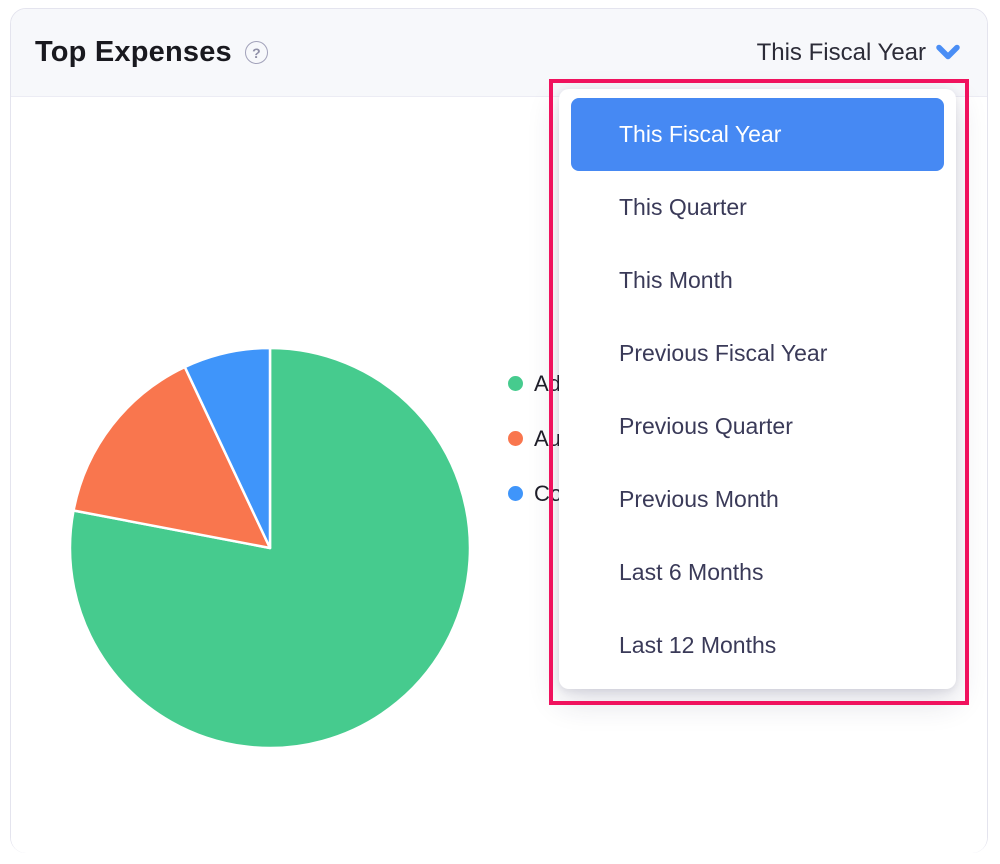 This screenshot has width=1000, height=864. I want to click on dropdown-item: Previous Month, so click(699, 499).